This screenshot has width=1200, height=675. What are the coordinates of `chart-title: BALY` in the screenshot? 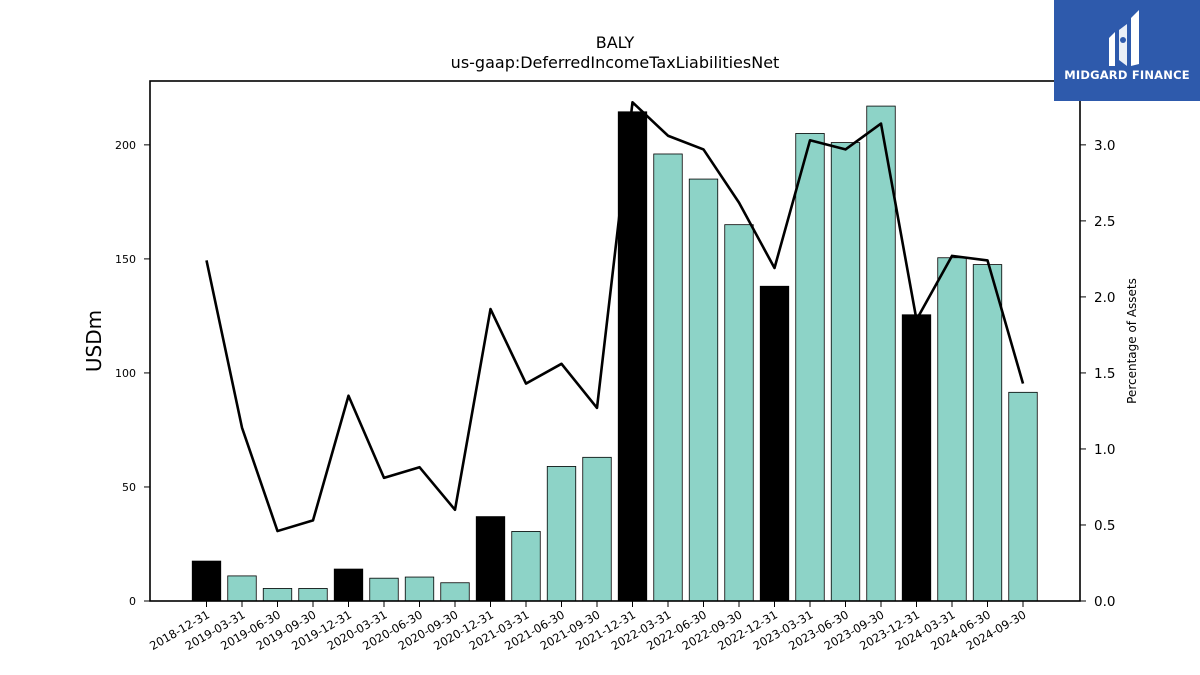 It's located at (615, 42).